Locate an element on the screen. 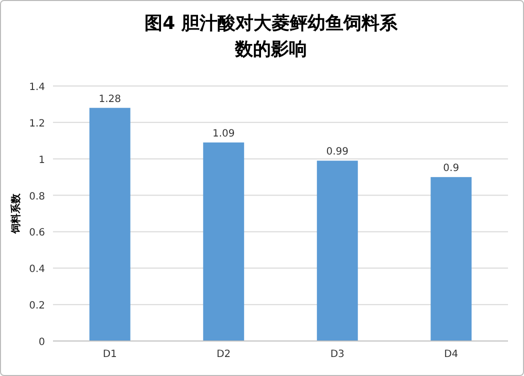 This screenshot has width=524, height=376. y-tick-label: 0.4 is located at coordinates (37, 270).